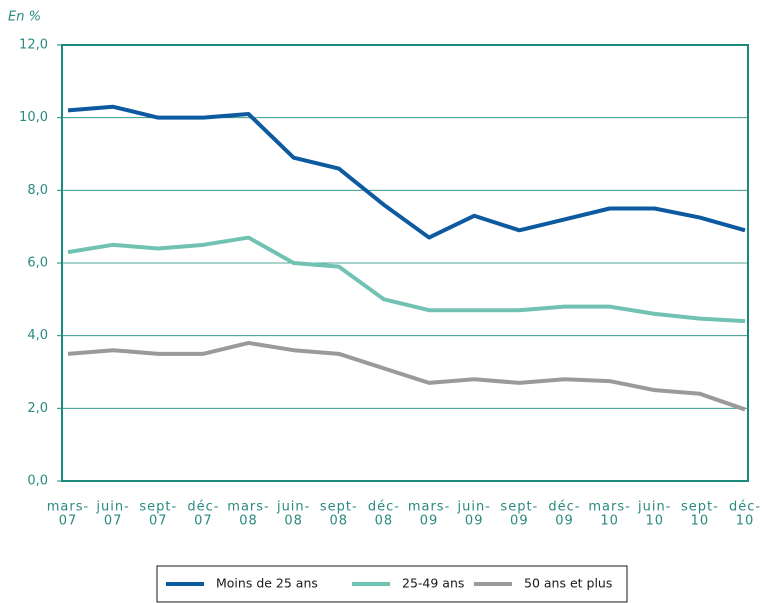 The image size is (766, 603). I want to click on legend-box, so click(392, 584).